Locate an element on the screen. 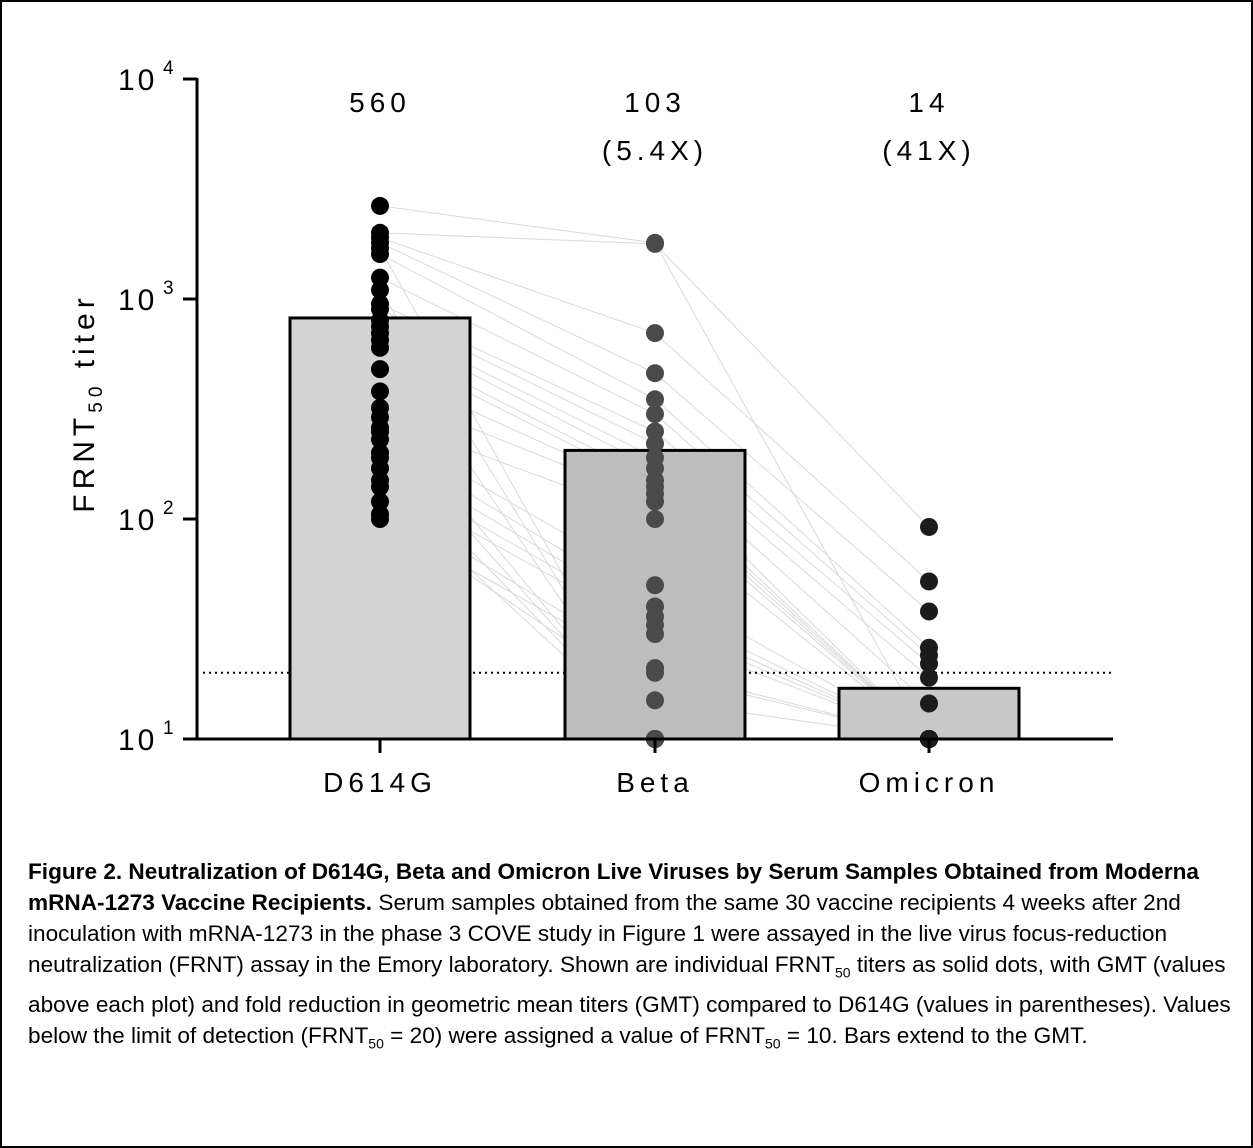 Image resolution: width=1253 pixels, height=1148 pixels. caption-sub-1: 50 is located at coordinates (843, 972).